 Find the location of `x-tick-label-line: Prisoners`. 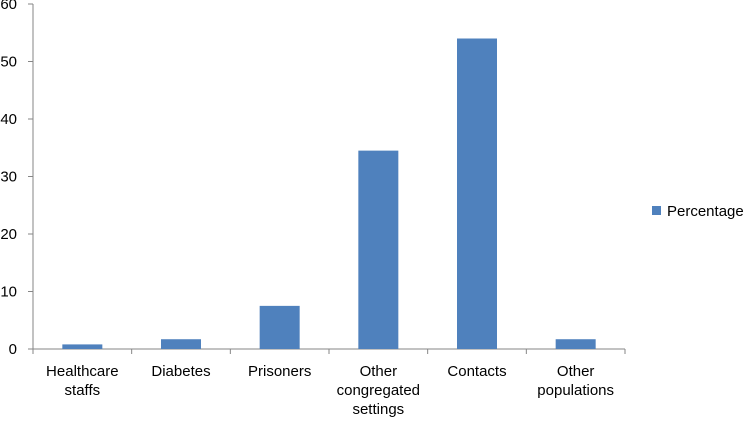

x-tick-label-line: Prisoners is located at coordinates (279, 371).